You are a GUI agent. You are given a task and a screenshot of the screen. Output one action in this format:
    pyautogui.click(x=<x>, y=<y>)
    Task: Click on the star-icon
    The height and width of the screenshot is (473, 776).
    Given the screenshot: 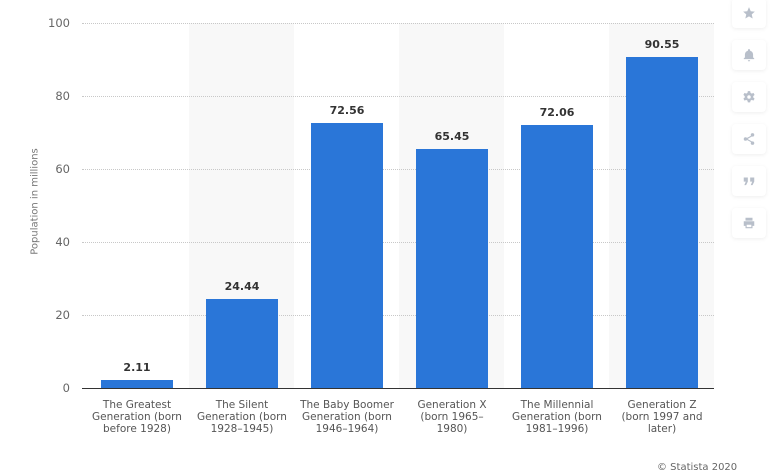 What is the action you would take?
    pyautogui.click(x=749, y=13)
    